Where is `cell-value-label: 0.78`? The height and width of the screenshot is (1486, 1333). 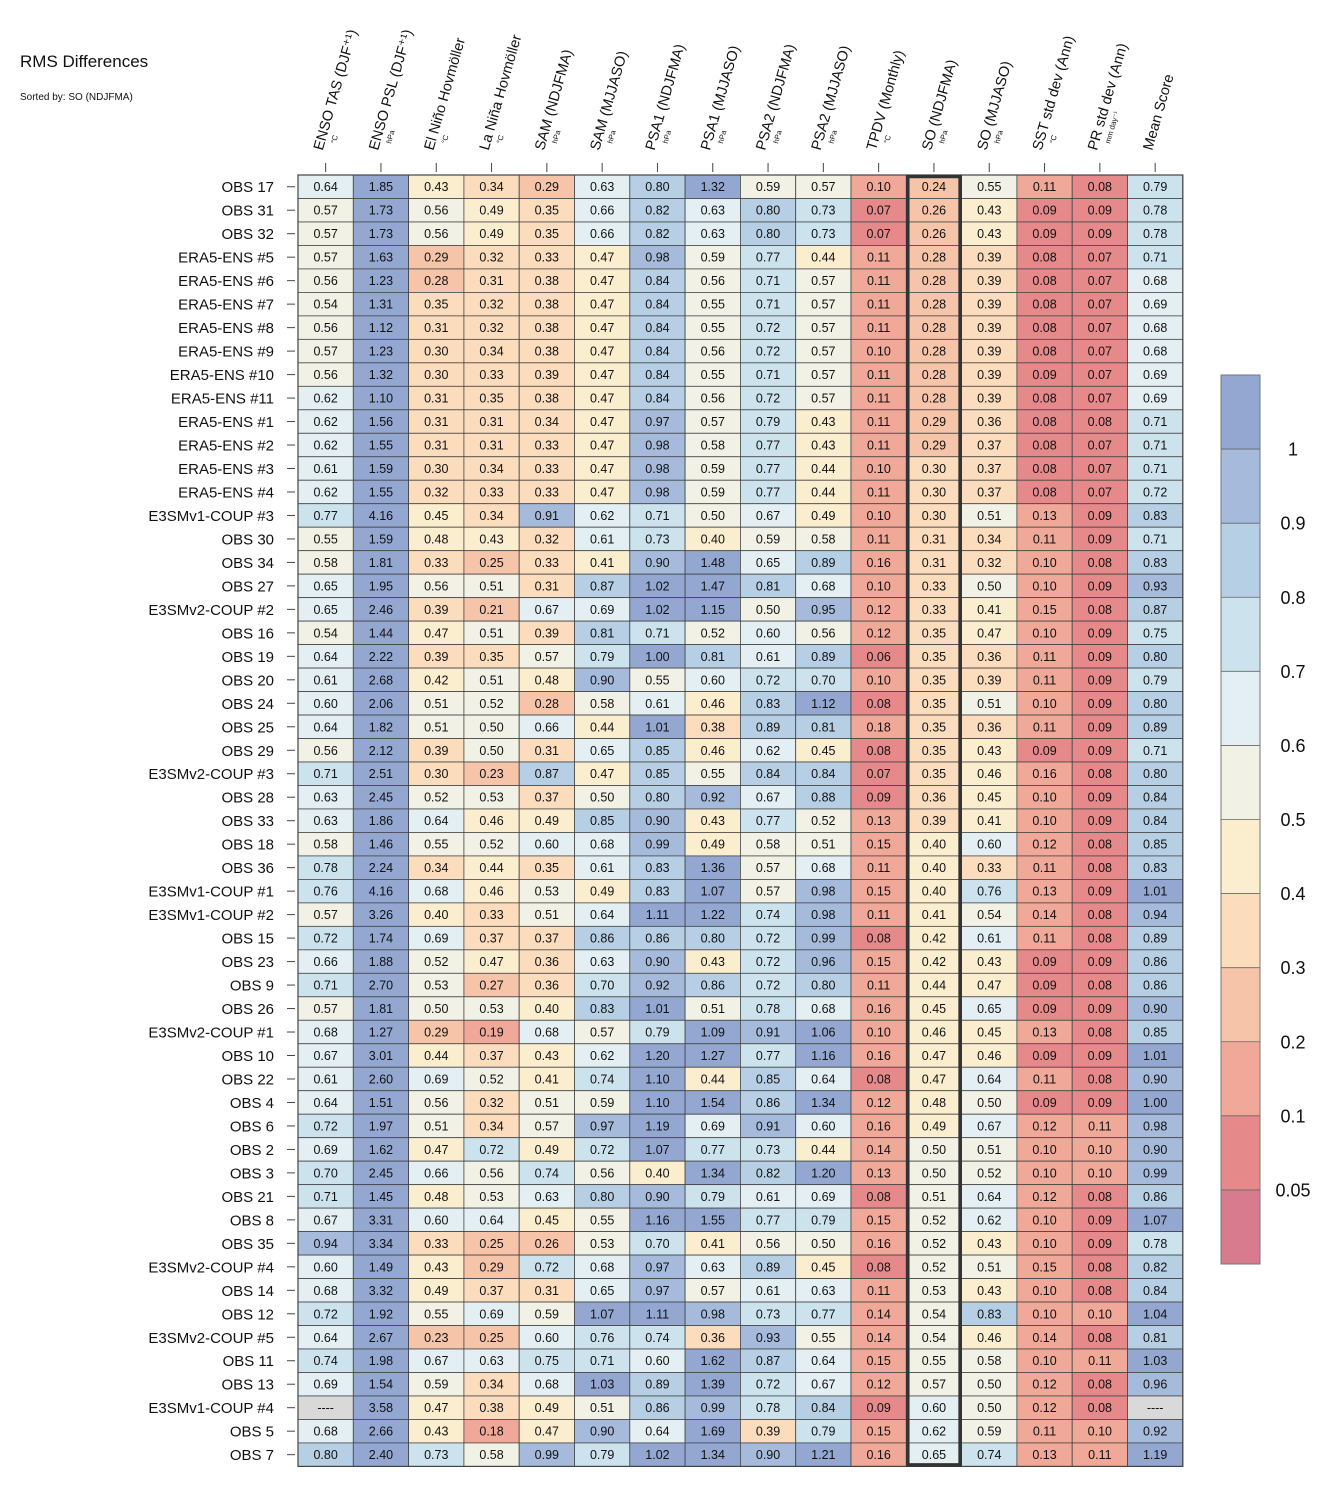 cell-value-label: 0.78 is located at coordinates (1155, 1244).